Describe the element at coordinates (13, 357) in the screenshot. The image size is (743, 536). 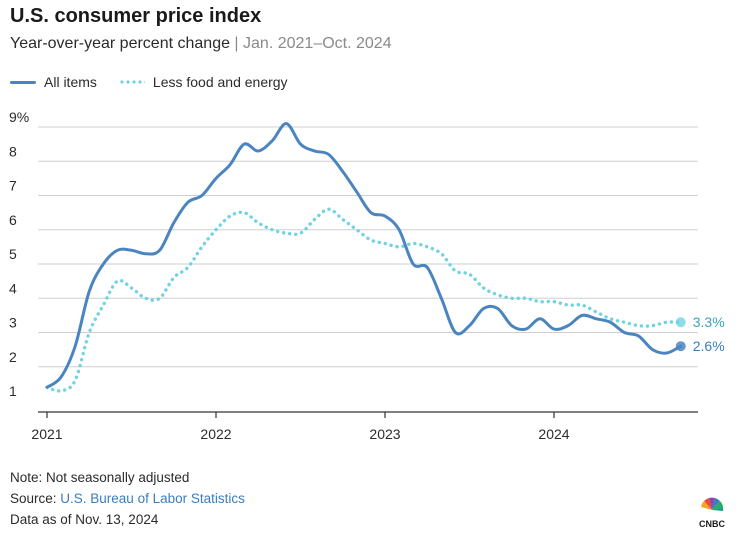
I see `y-tick-label: 2` at that location.